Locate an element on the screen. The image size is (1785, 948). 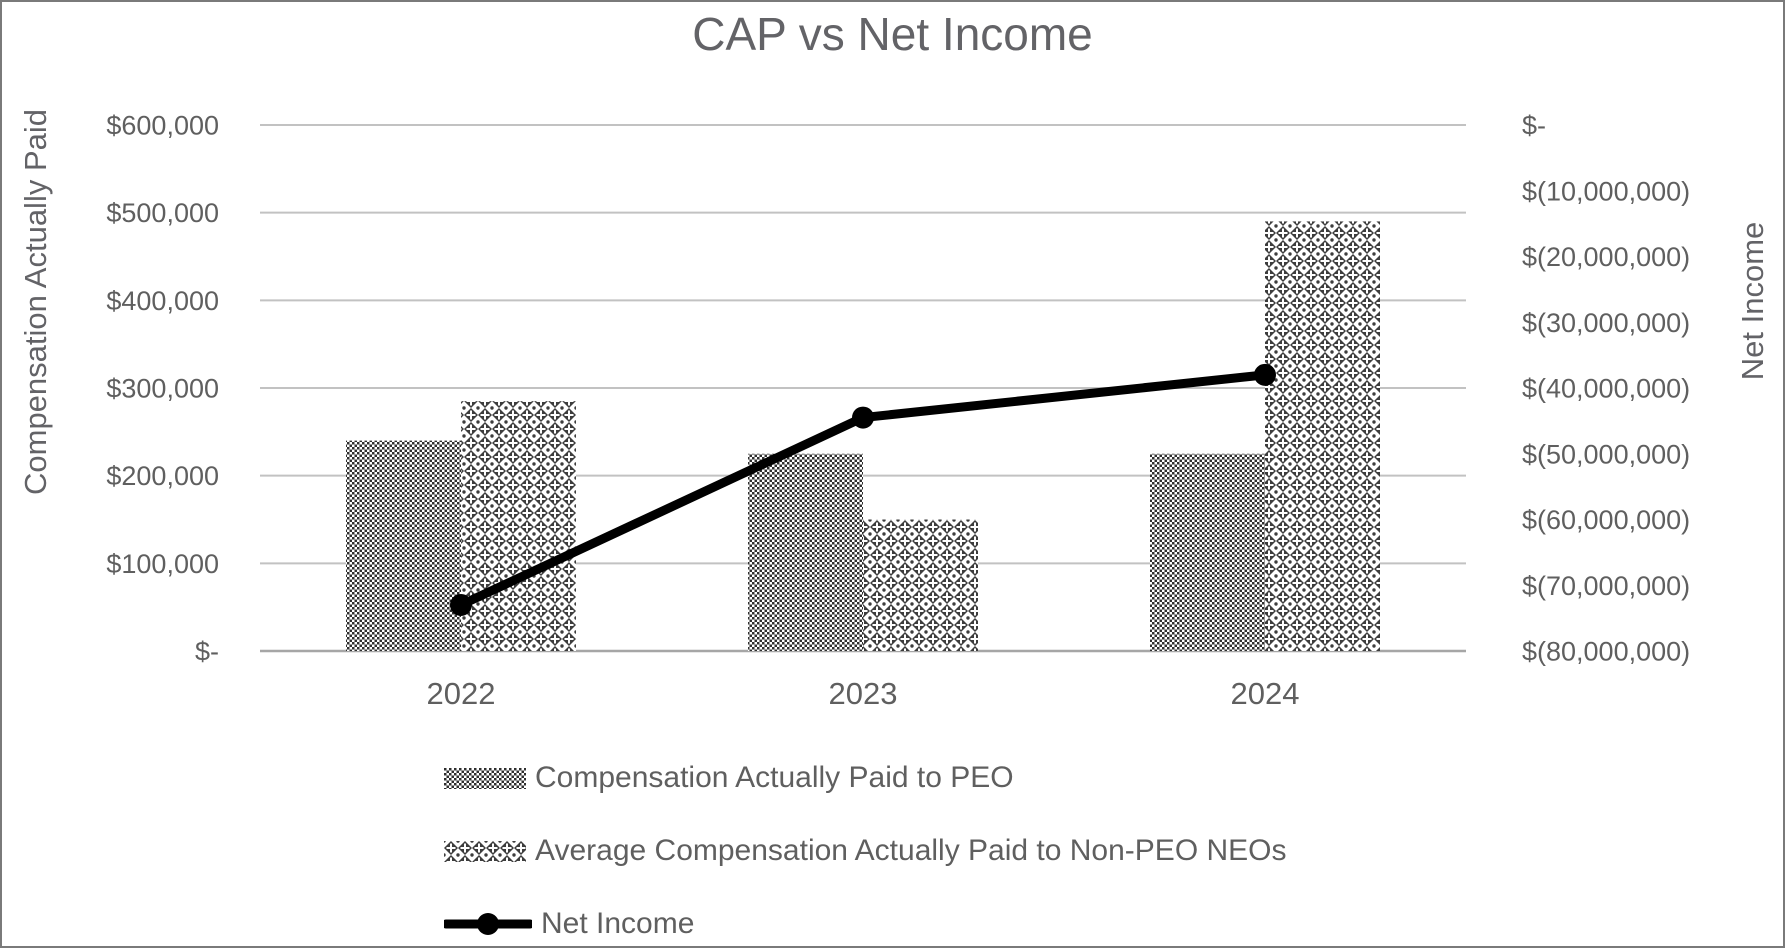
svg-text: $600,000 is located at coordinates (162, 126).